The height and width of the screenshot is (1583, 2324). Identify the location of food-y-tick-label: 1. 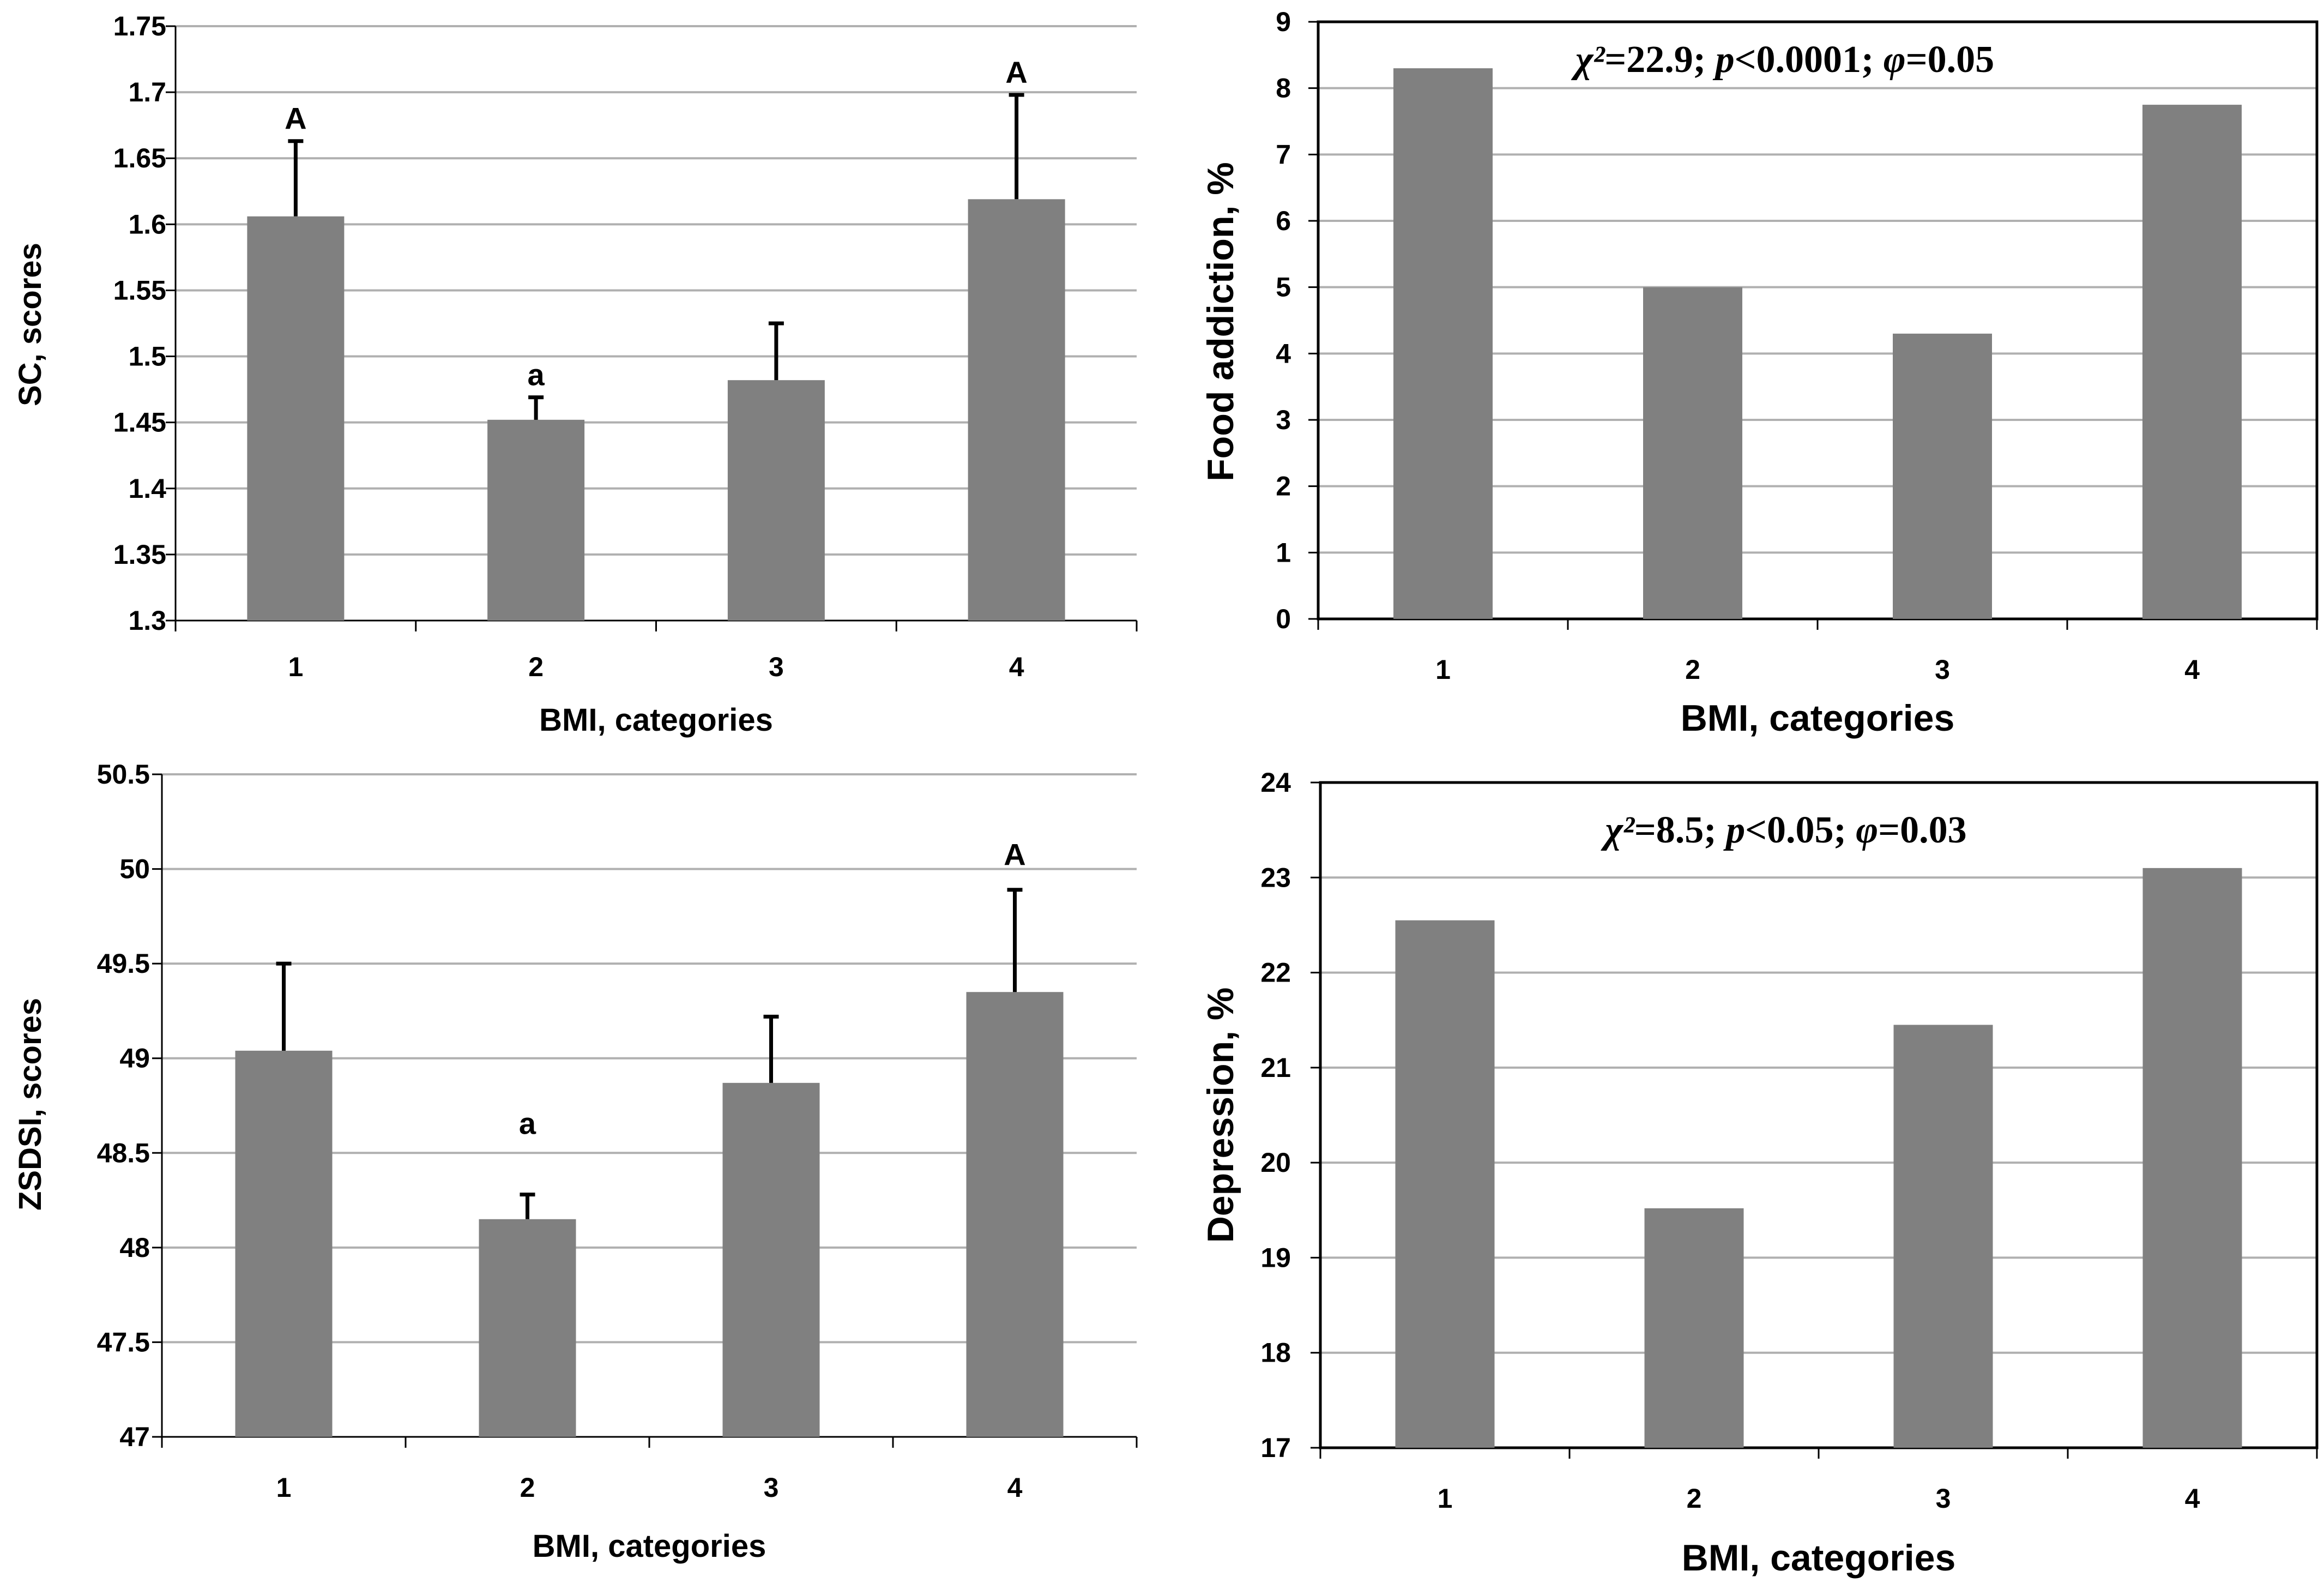
(1283, 552).